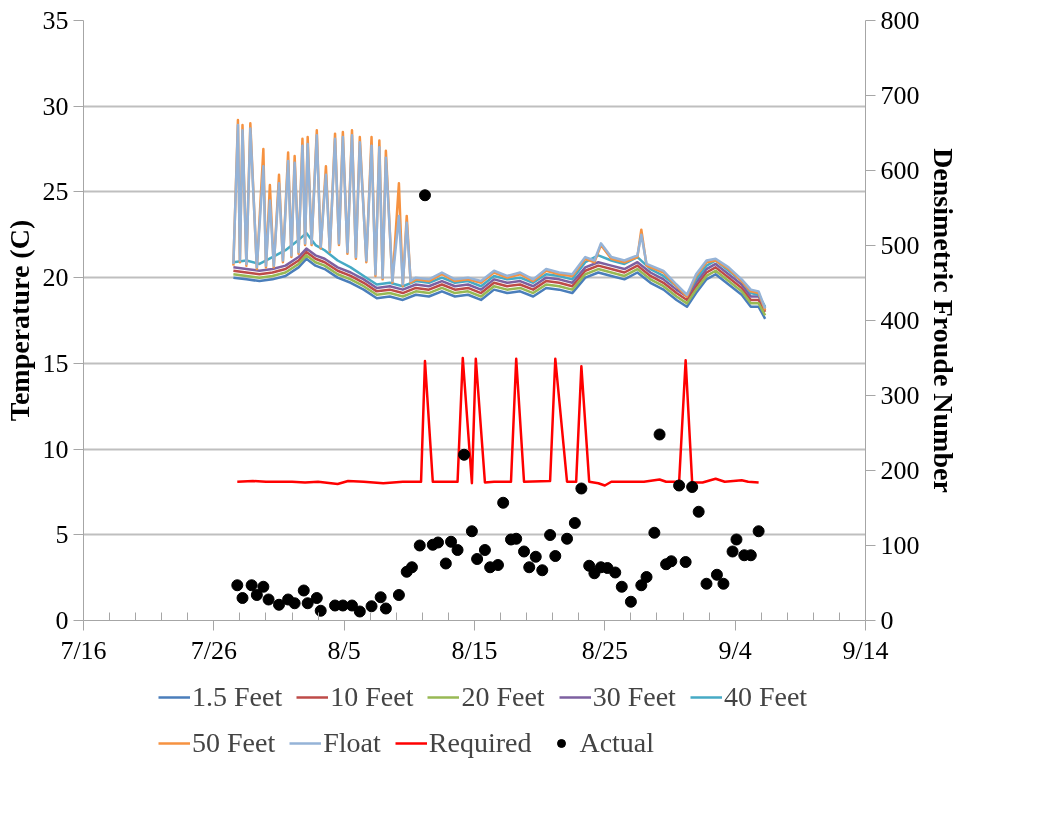  What do you see at coordinates (234, 743) in the screenshot?
I see `legend-label: 50 Feet` at bounding box center [234, 743].